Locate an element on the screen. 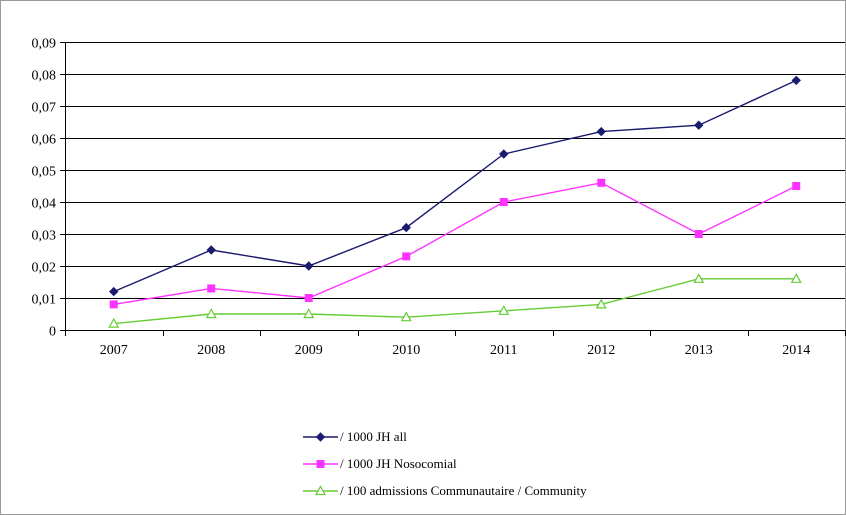  legend-item: / 1000 JH all is located at coordinates (355, 436).